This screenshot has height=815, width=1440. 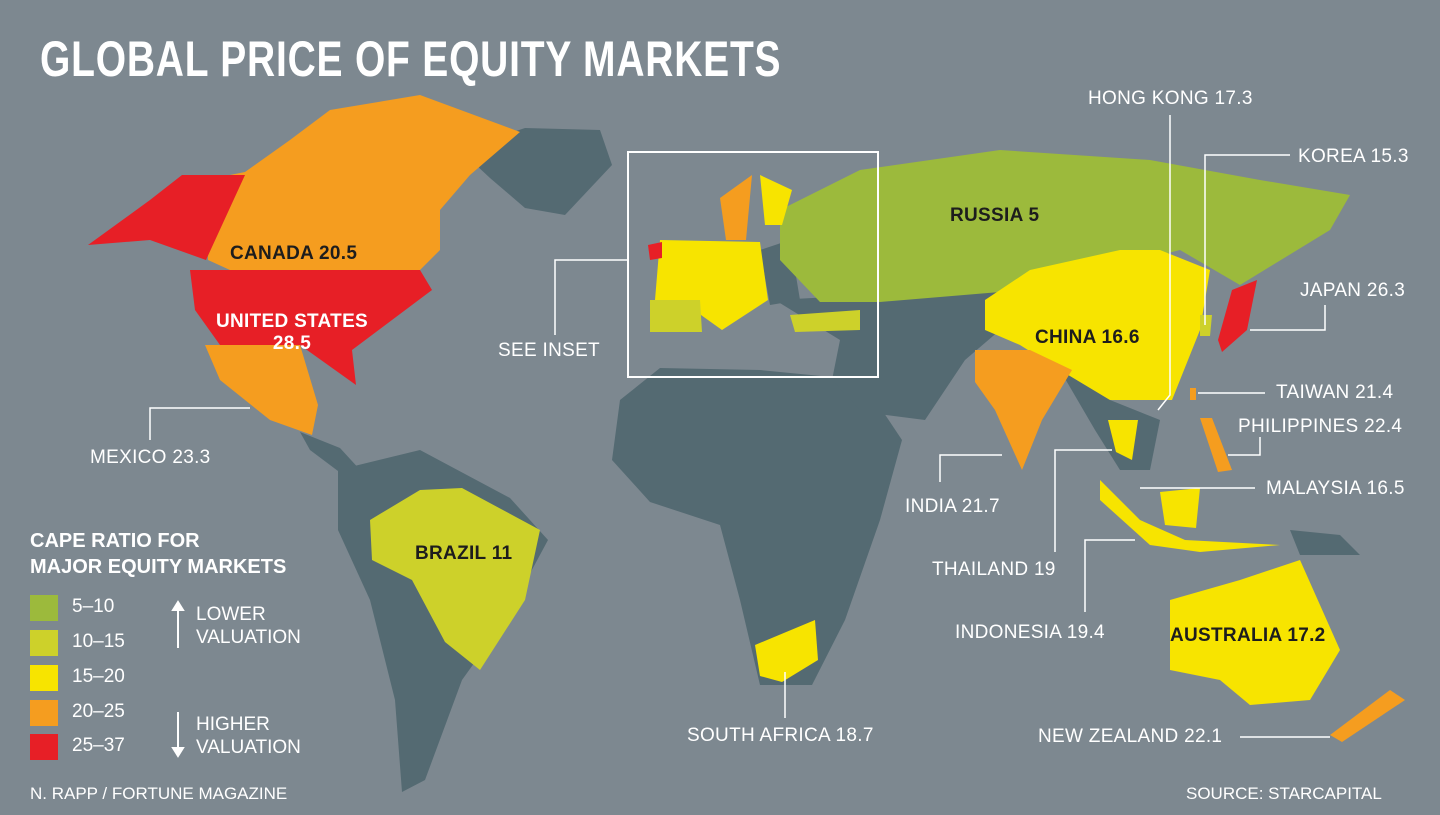 What do you see at coordinates (98, 641) in the screenshot?
I see `legend-range: 10–15` at bounding box center [98, 641].